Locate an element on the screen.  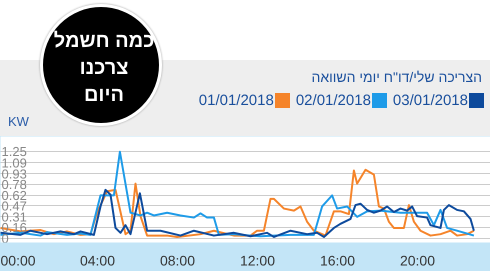
x-tick-label: 08:00 is located at coordinates (178, 260).